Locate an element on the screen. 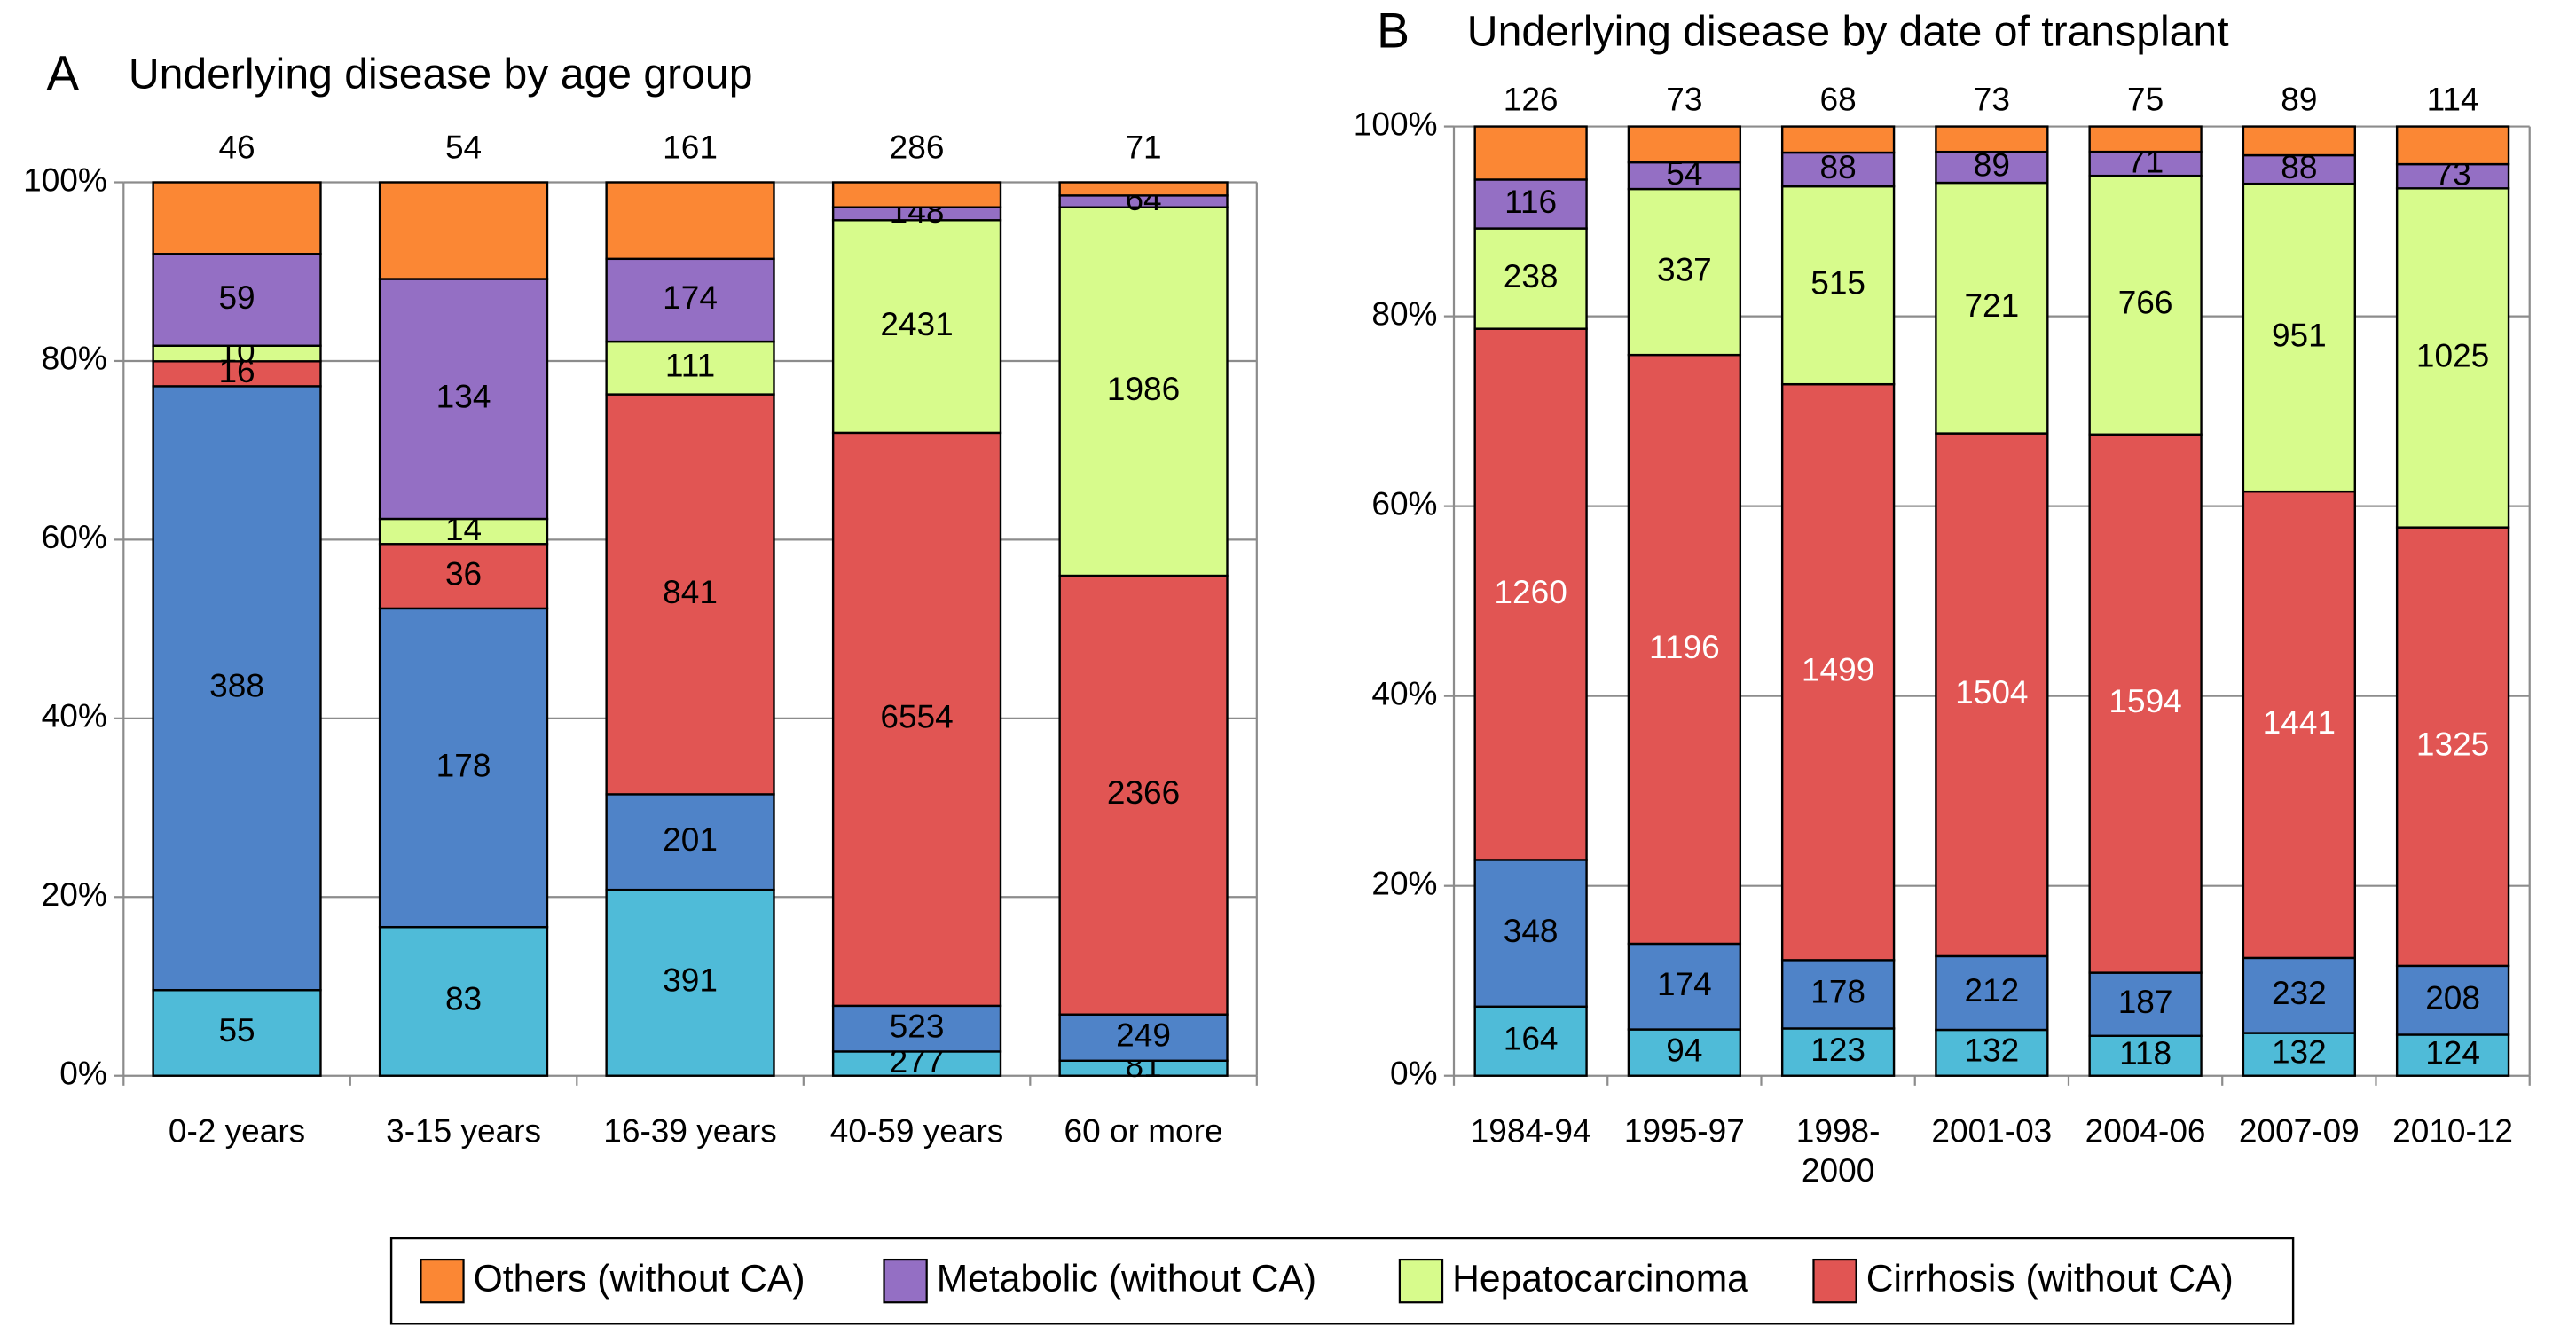  data-label: 54 is located at coordinates (463, 146).